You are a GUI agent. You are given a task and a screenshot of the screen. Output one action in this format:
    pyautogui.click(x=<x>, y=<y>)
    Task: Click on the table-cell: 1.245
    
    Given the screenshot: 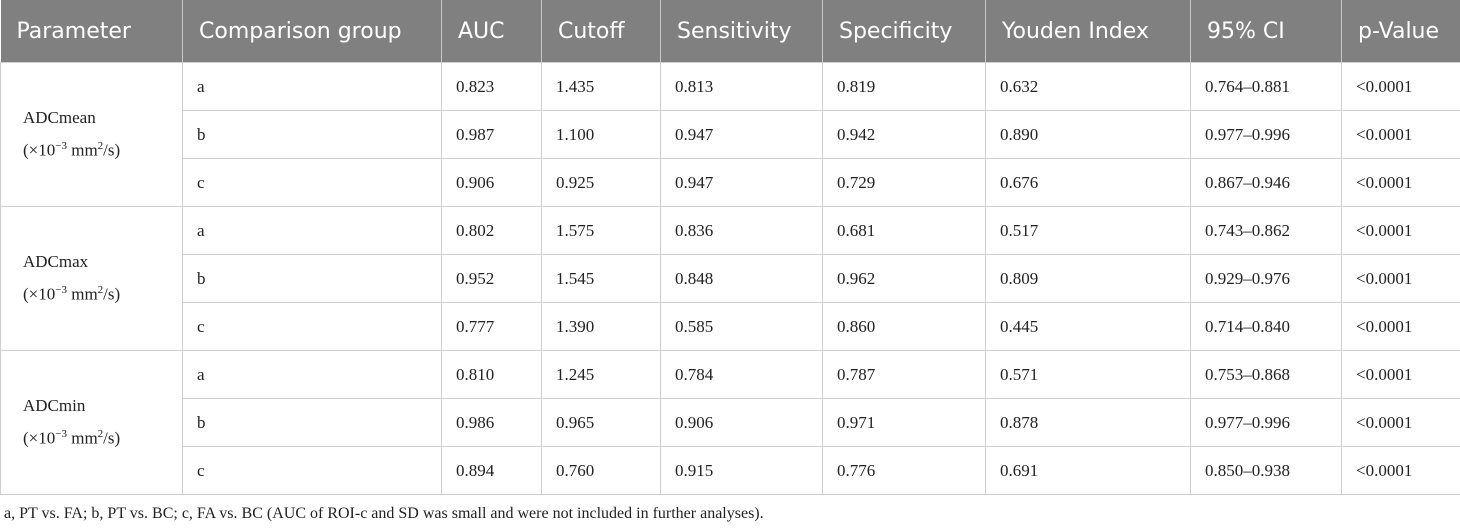 What is the action you would take?
    pyautogui.click(x=601, y=374)
    